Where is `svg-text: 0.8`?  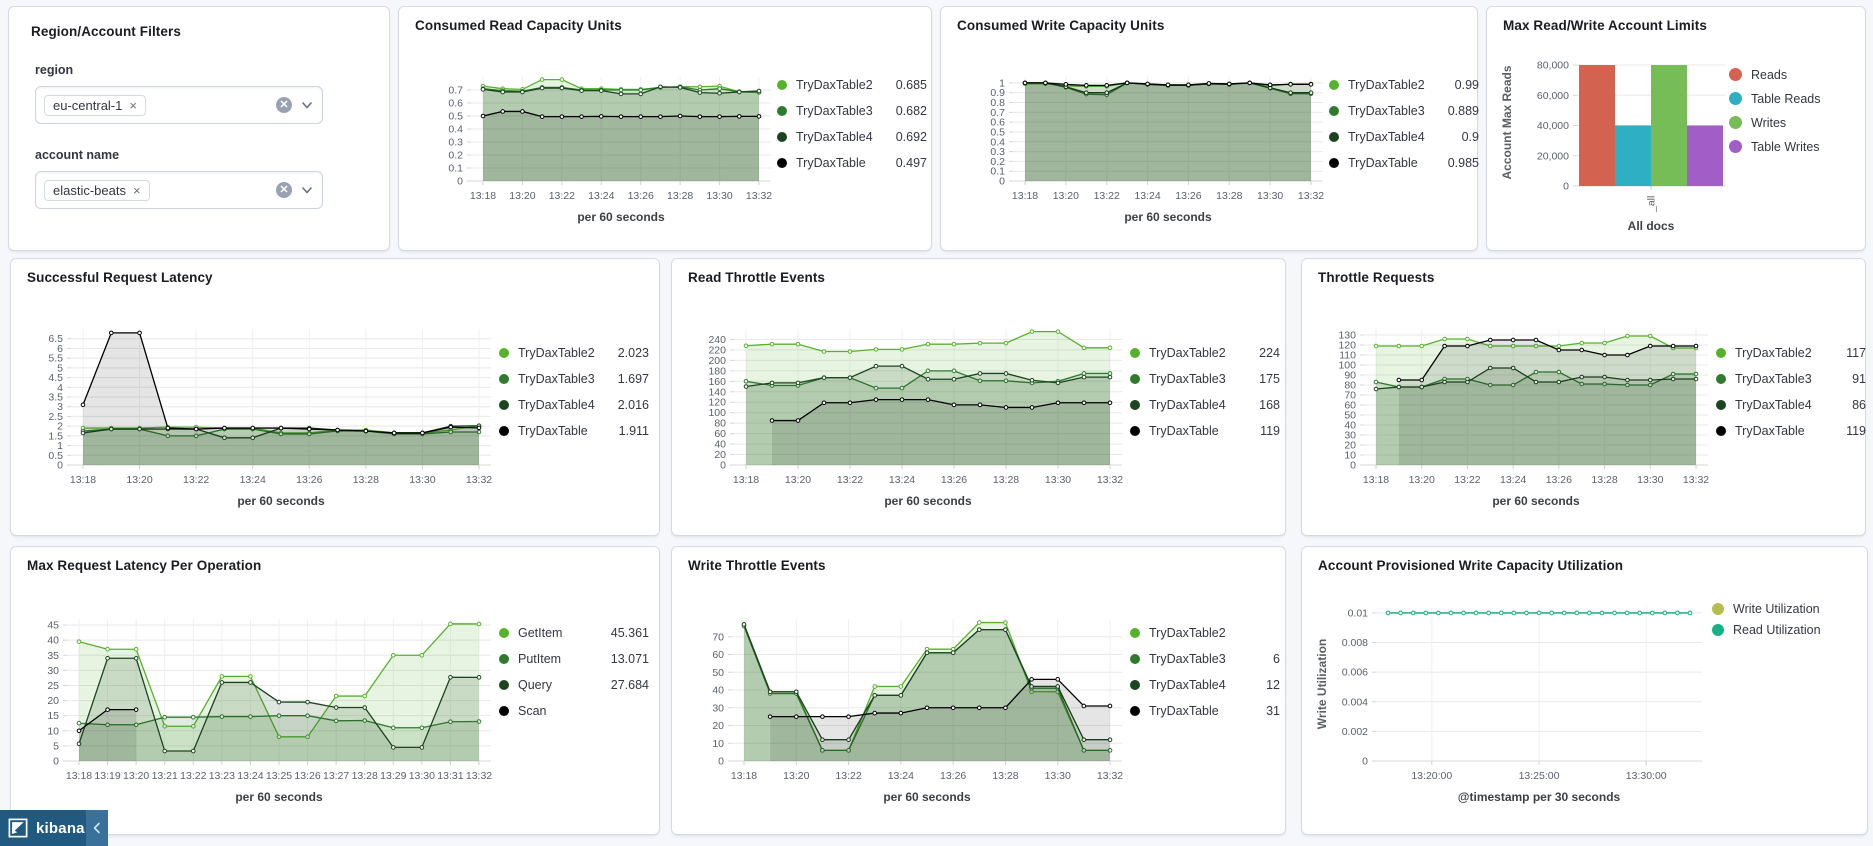 svg-text: 0.8 is located at coordinates (997, 103).